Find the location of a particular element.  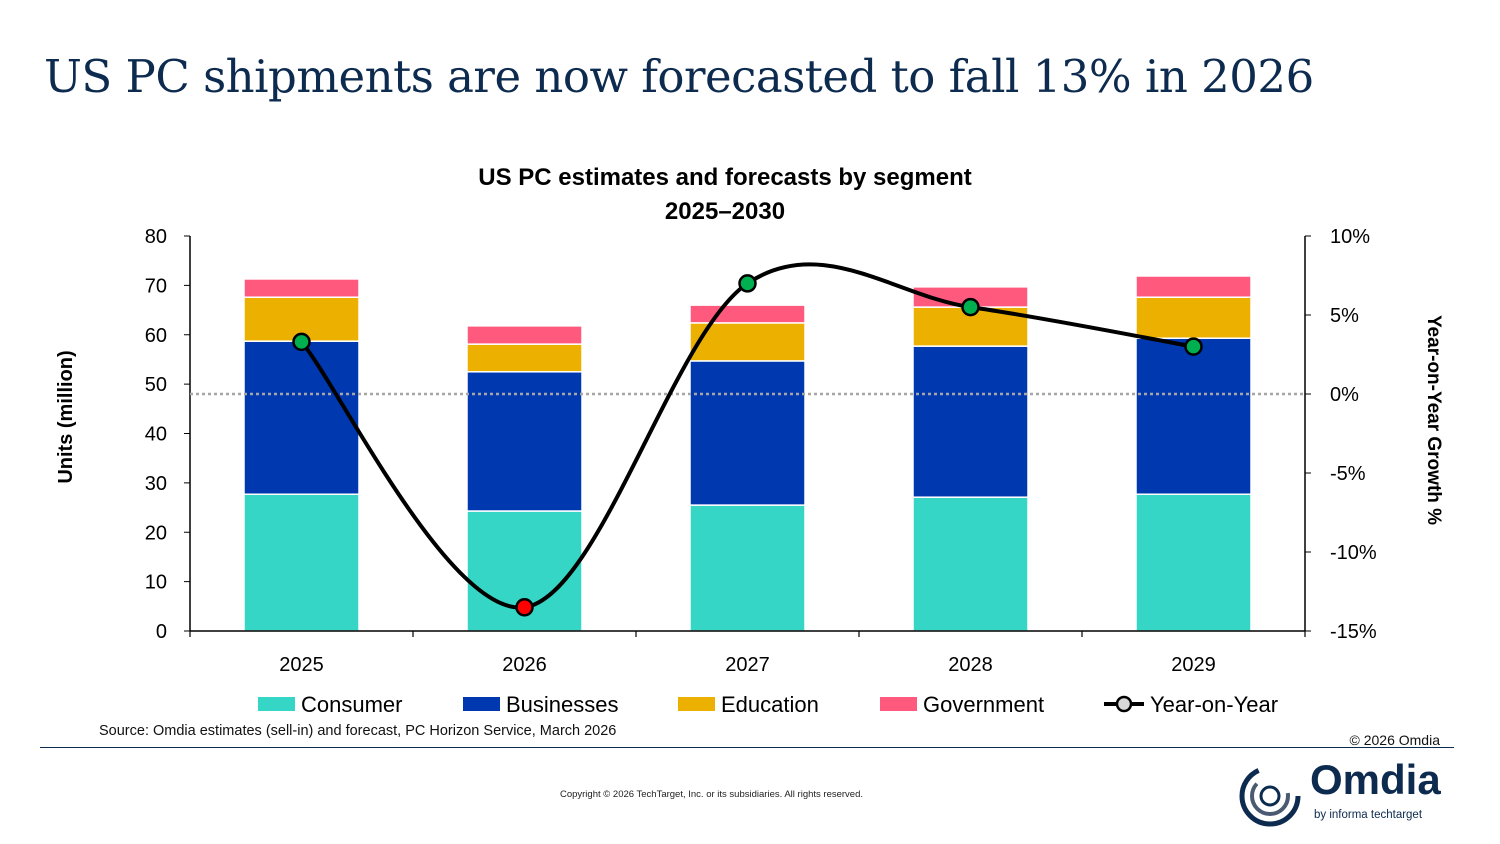

yoy-marker-2028 is located at coordinates (970, 307).